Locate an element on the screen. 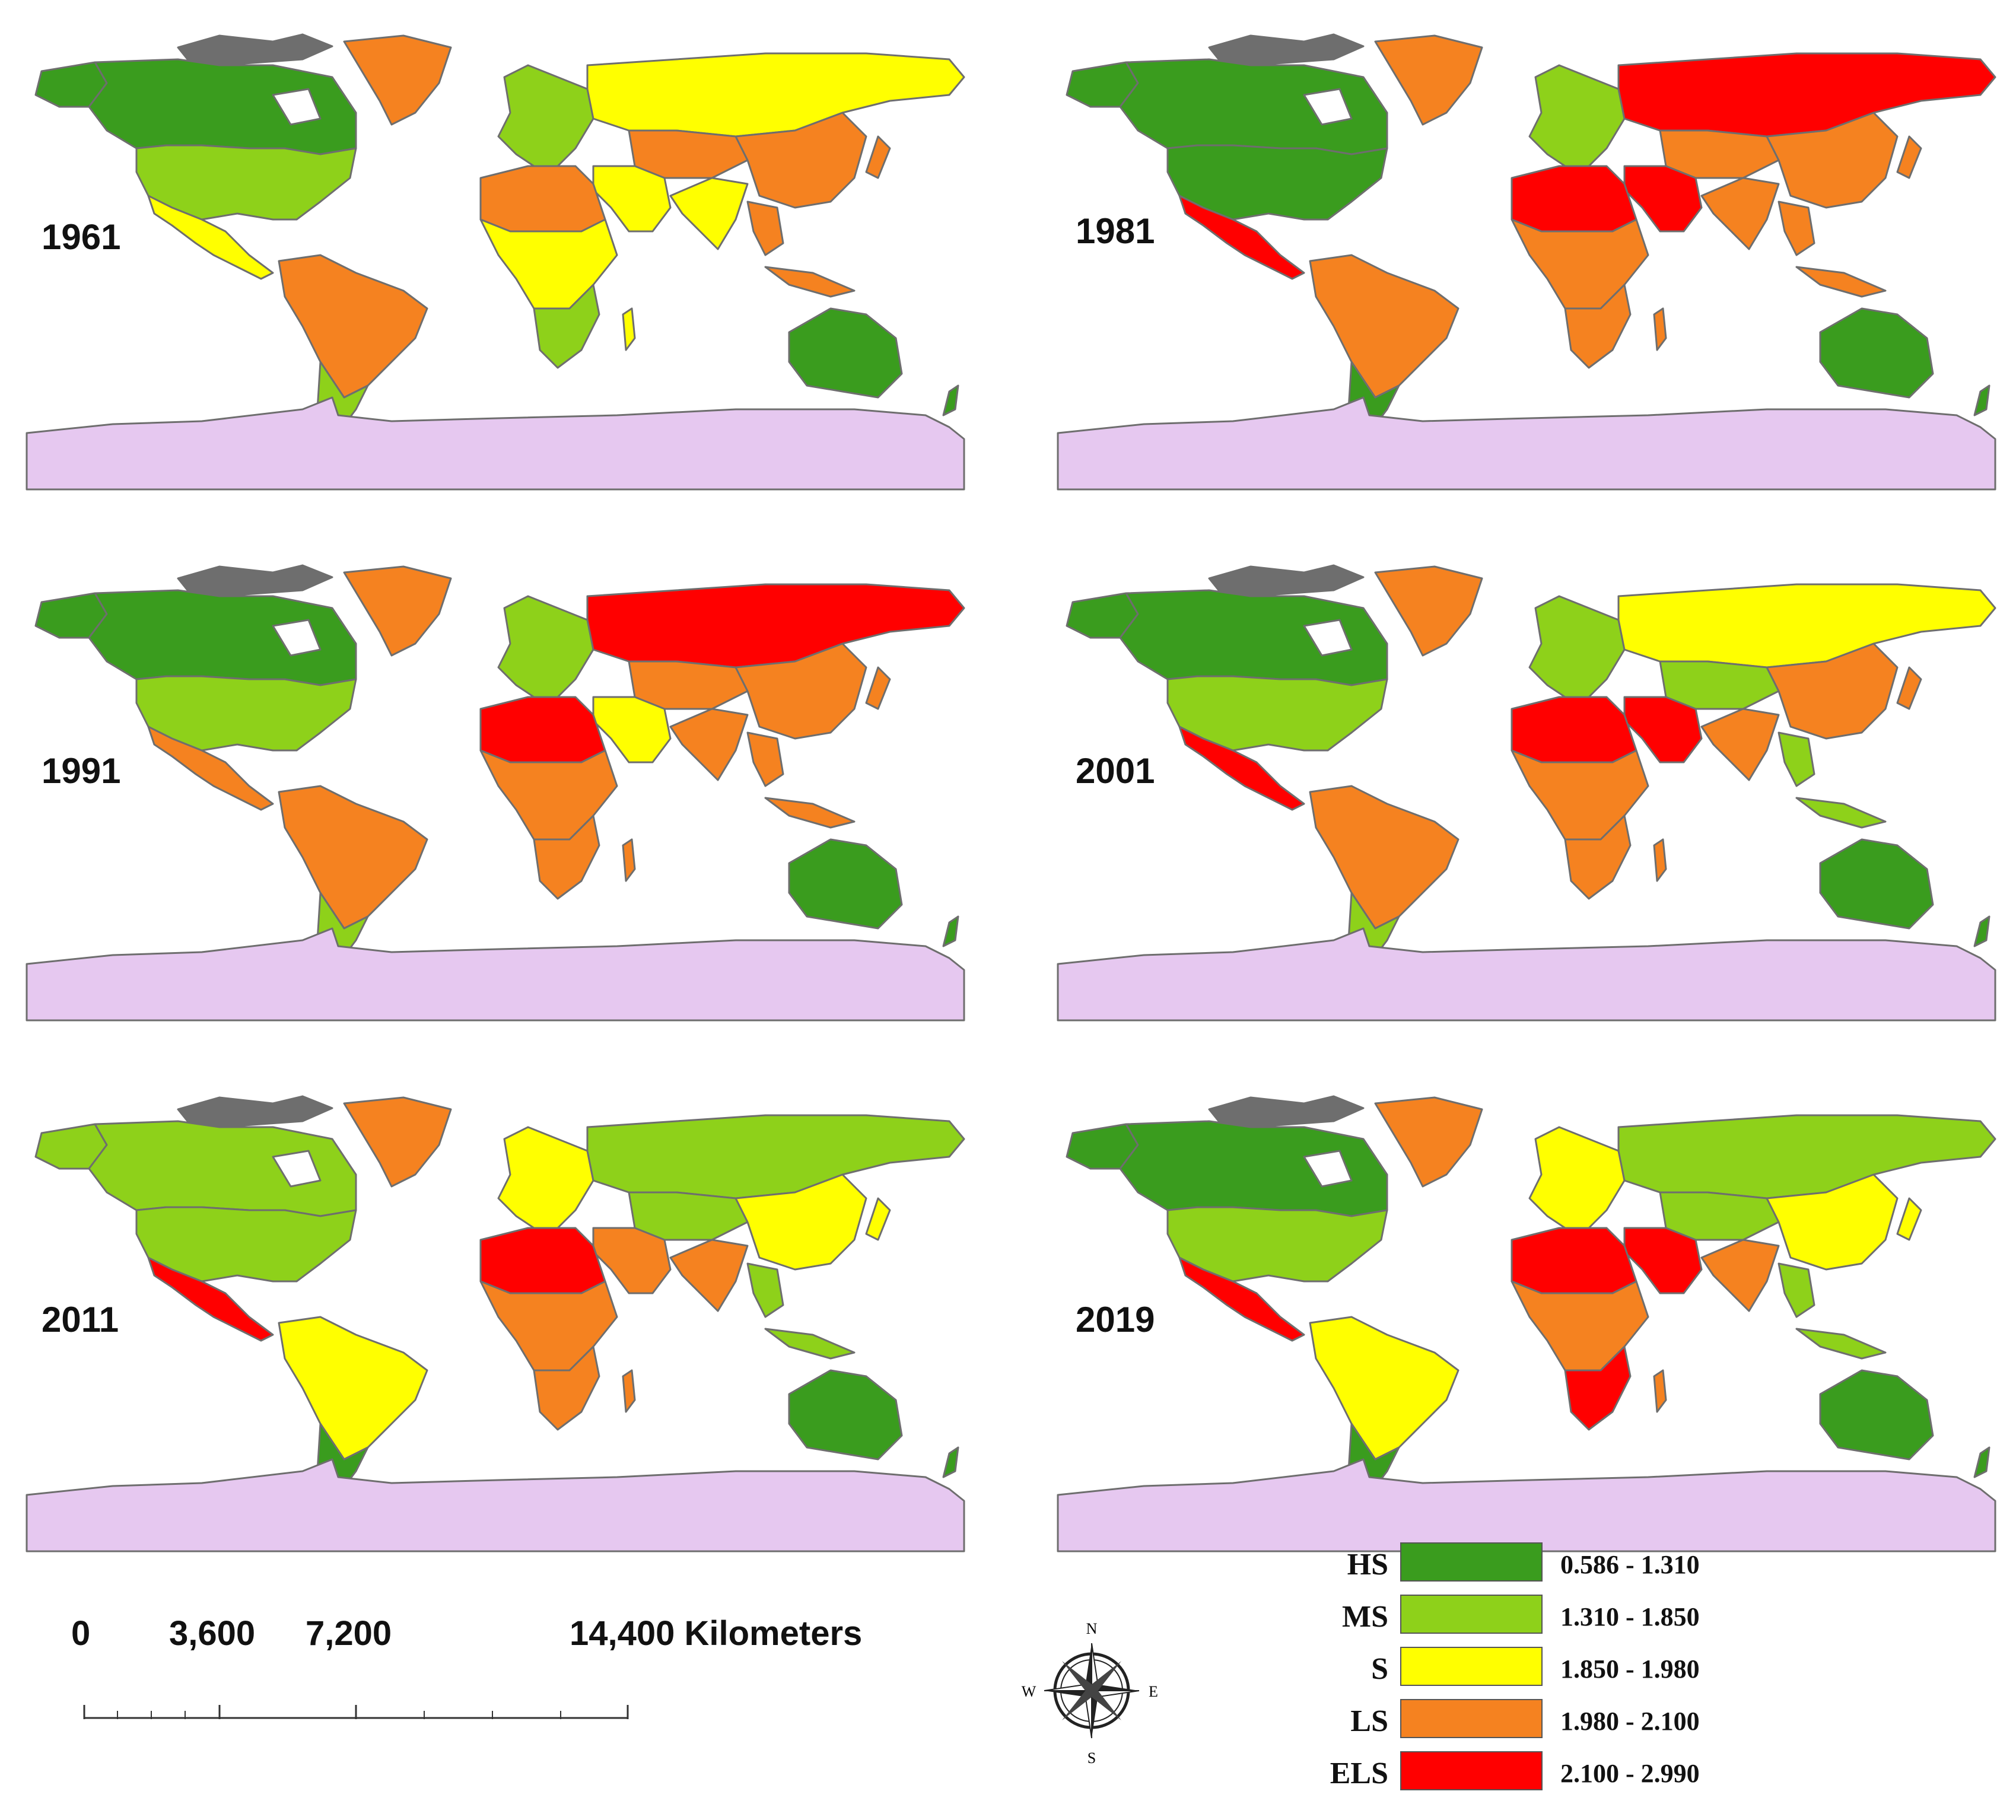 This screenshot has width=2016, height=1820. year-label: 2011 is located at coordinates (80, 1319).